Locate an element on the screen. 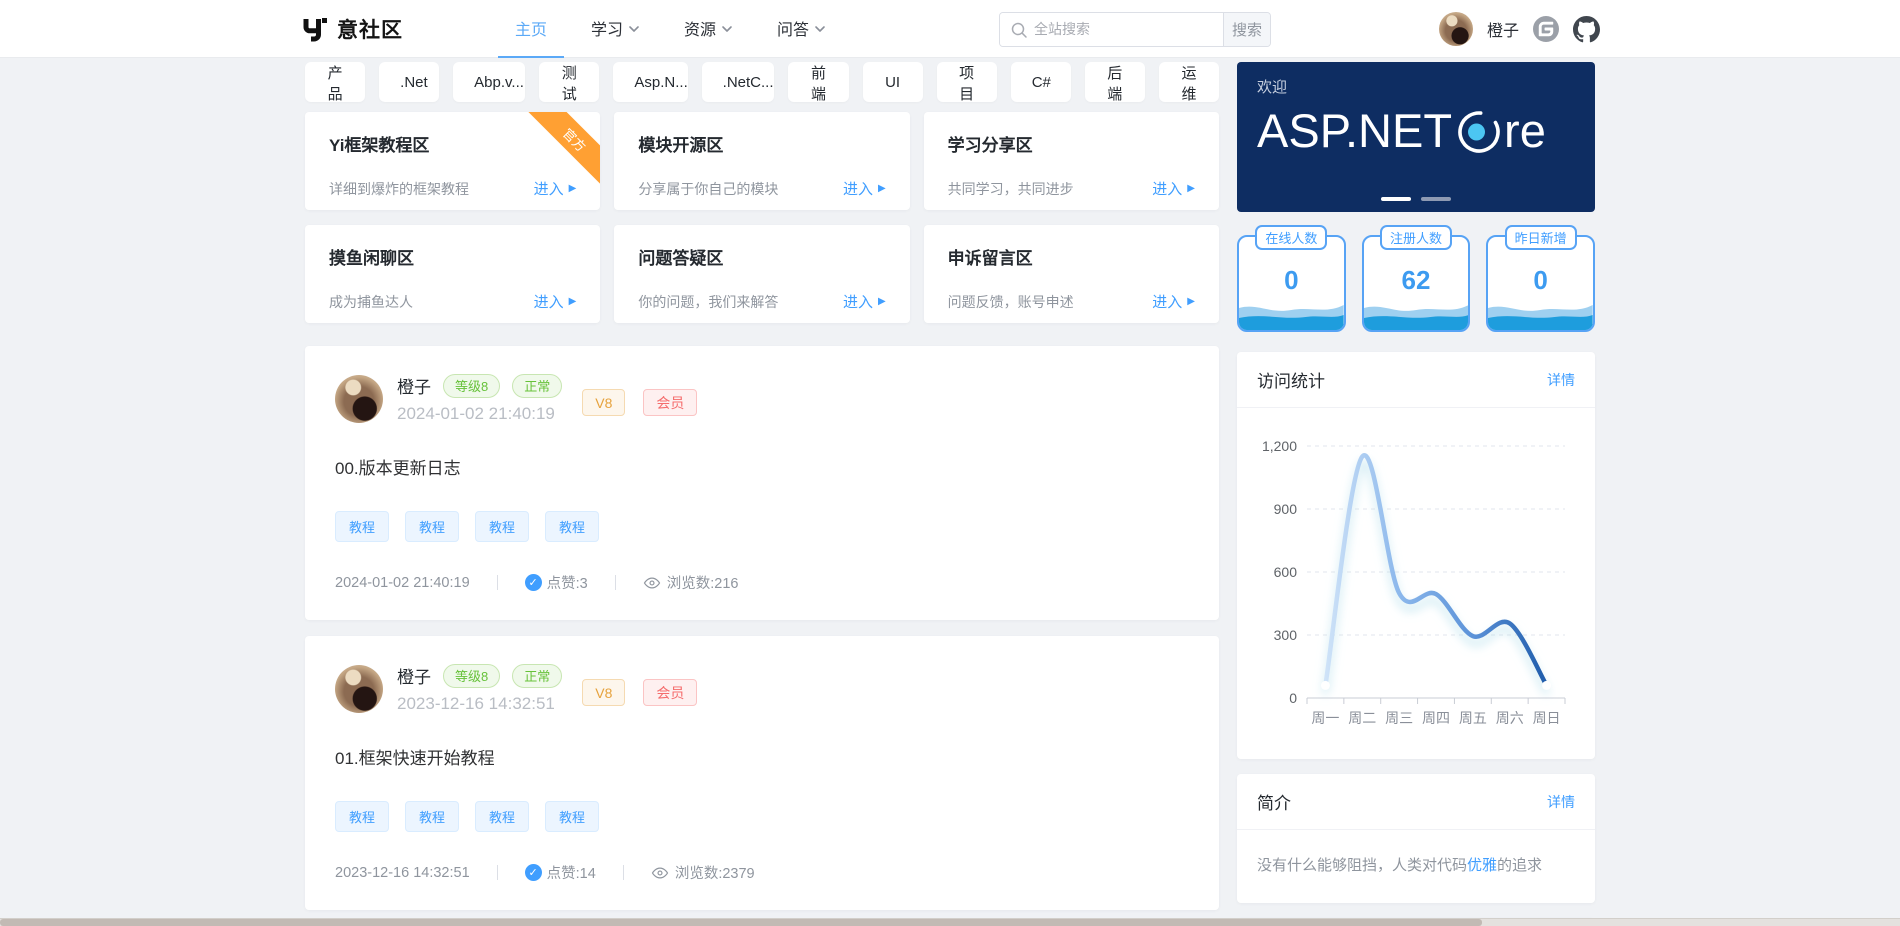 The width and height of the screenshot is (1900, 926). stat-value: 0 is located at coordinates (1291, 280).